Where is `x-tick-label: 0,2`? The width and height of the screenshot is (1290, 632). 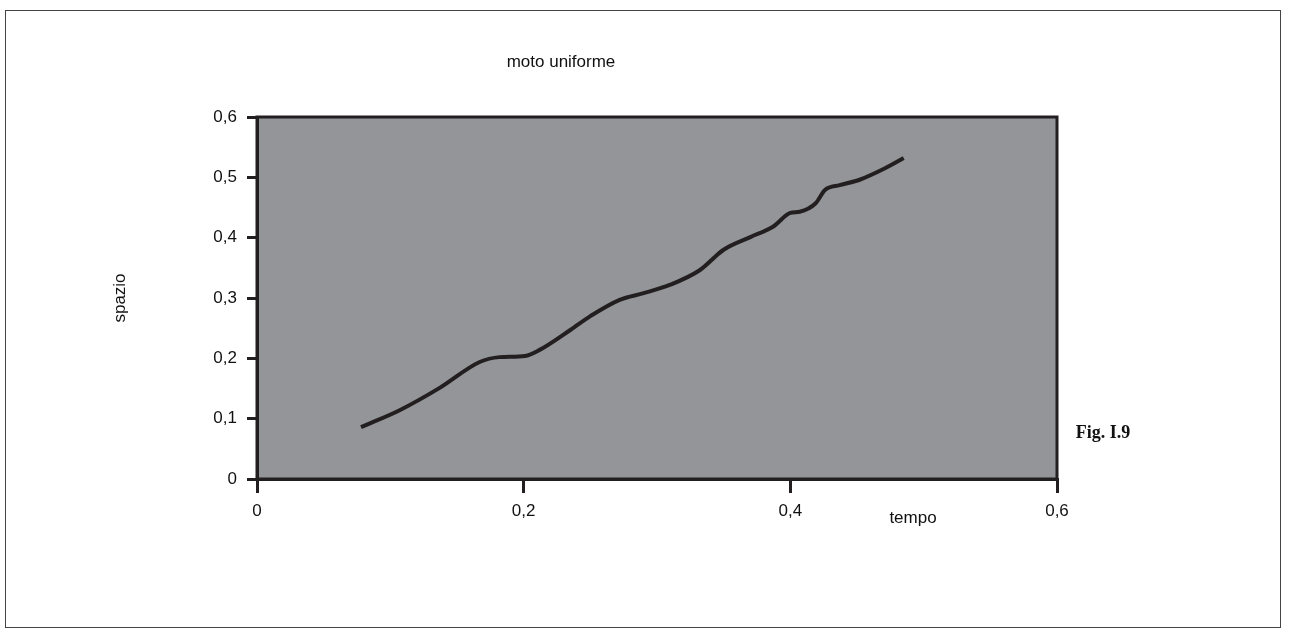
x-tick-label: 0,2 is located at coordinates (523, 510).